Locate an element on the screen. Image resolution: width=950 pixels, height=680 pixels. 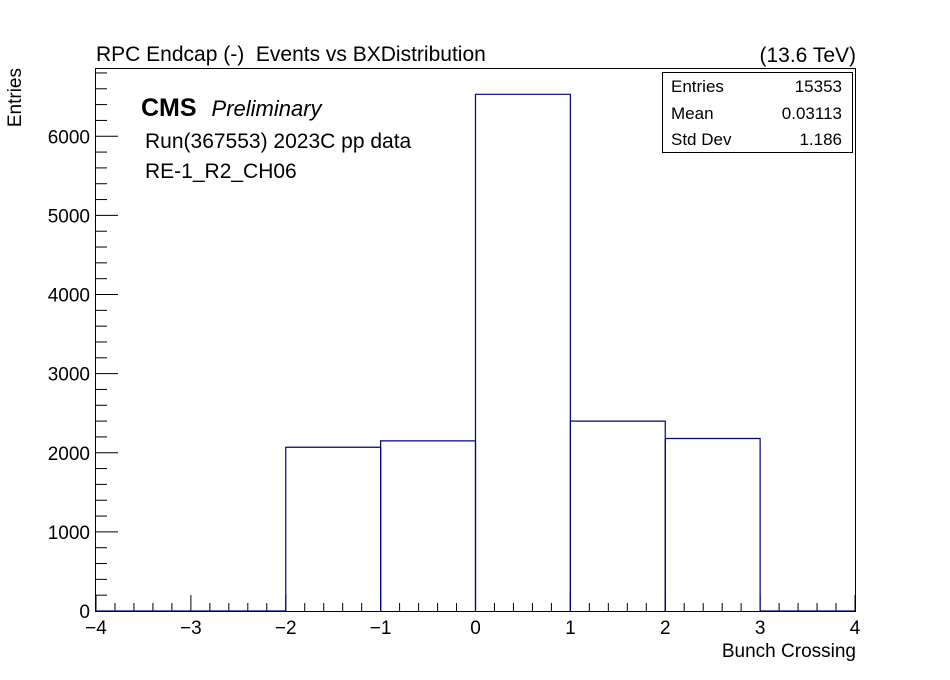
stats-key-stddev: Std Dev is located at coordinates (701, 139).